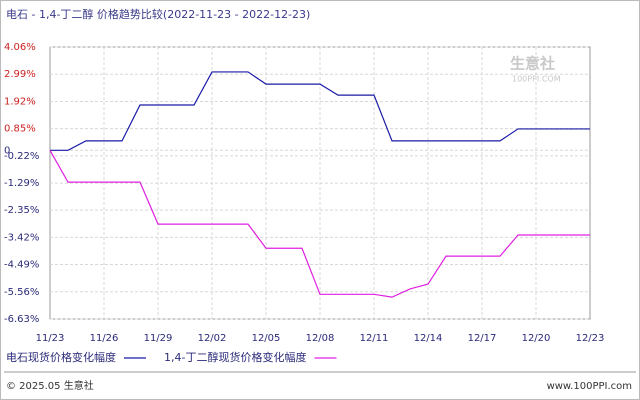 The width and height of the screenshot is (640, 400). Describe the element at coordinates (50, 385) in the screenshot. I see `footer-left: © 2025.05 生意社` at that location.